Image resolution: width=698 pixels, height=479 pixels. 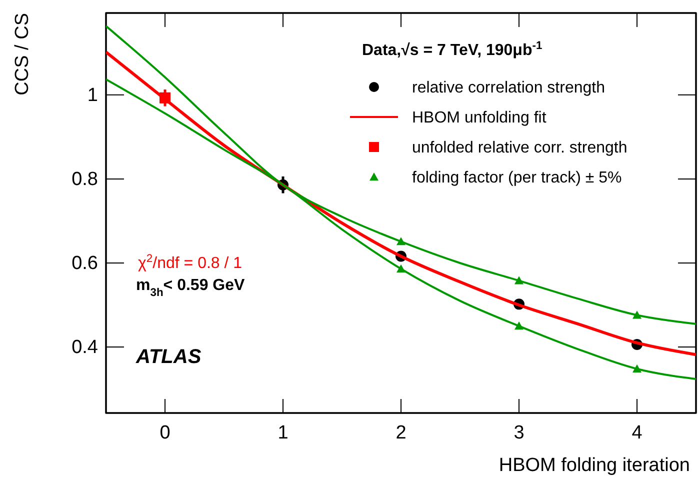 I want to click on legend-label: folding factor (per track) ± 5%, so click(x=517, y=178).